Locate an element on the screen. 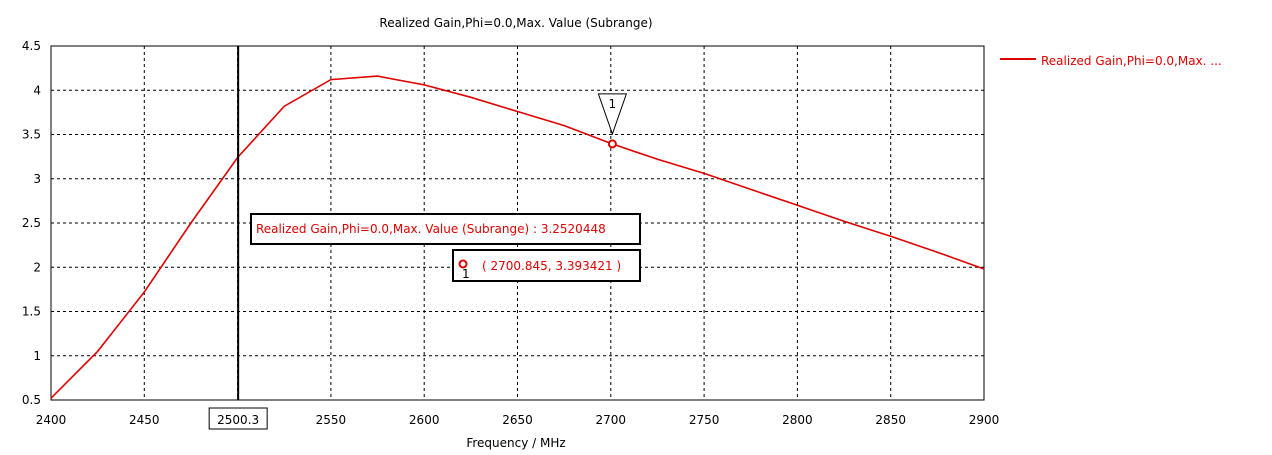 Image resolution: width=1272 pixels, height=455 pixels. cursor-x-box is located at coordinates (238, 418).